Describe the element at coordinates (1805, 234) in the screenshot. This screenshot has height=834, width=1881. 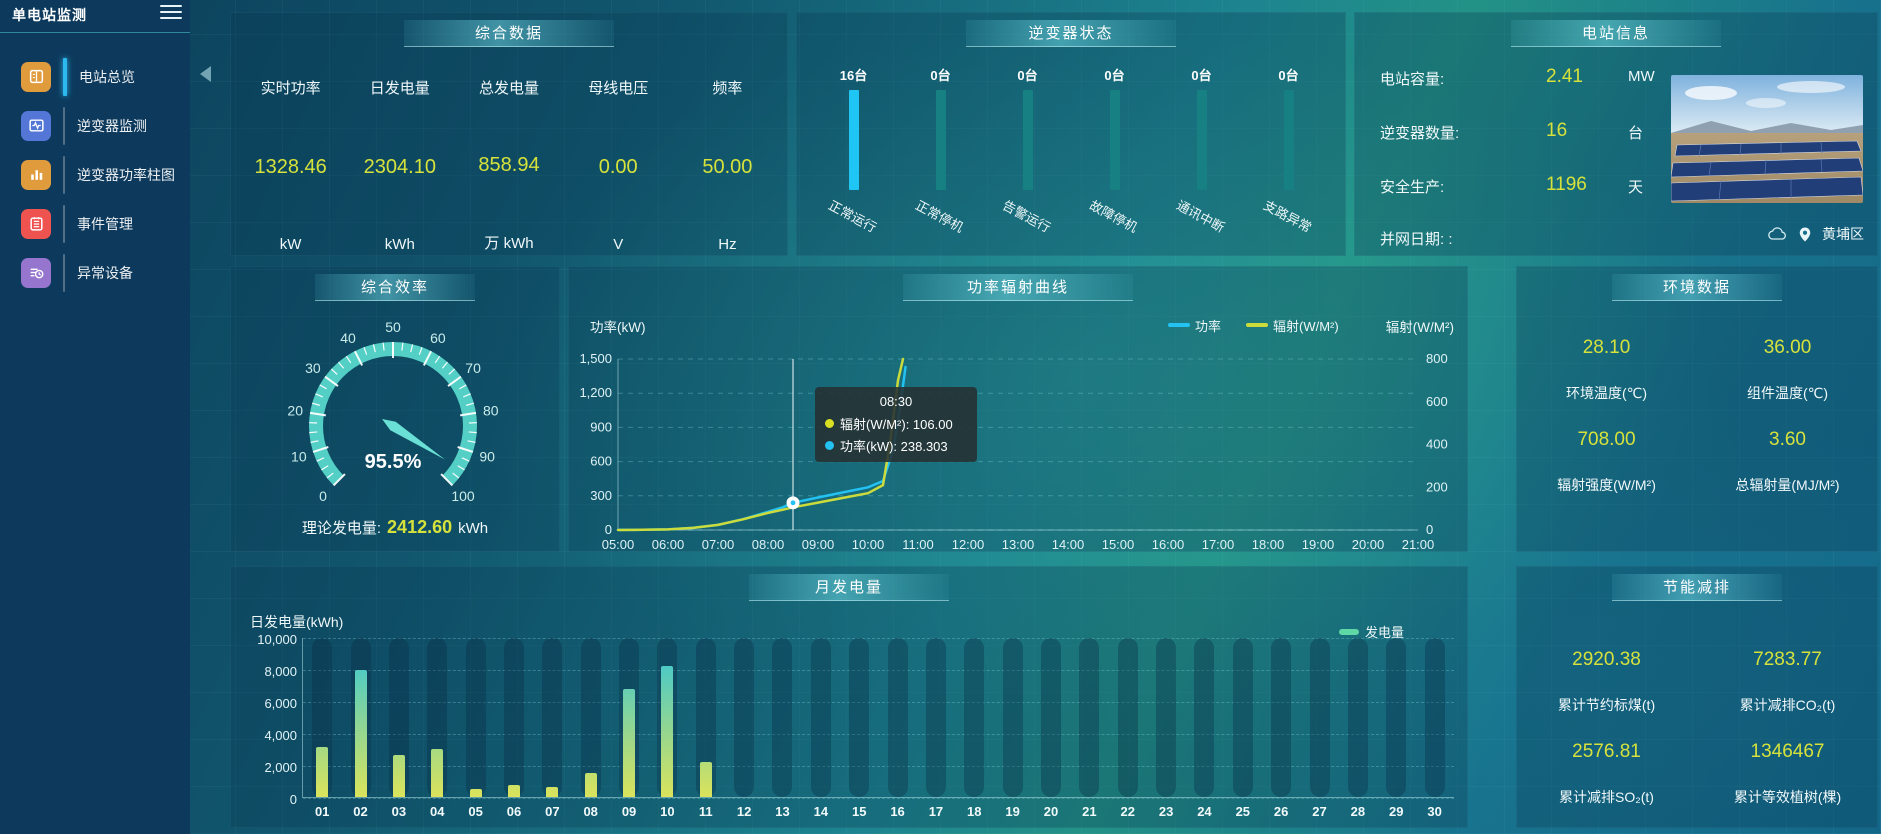
I see `location-pin-icon` at that location.